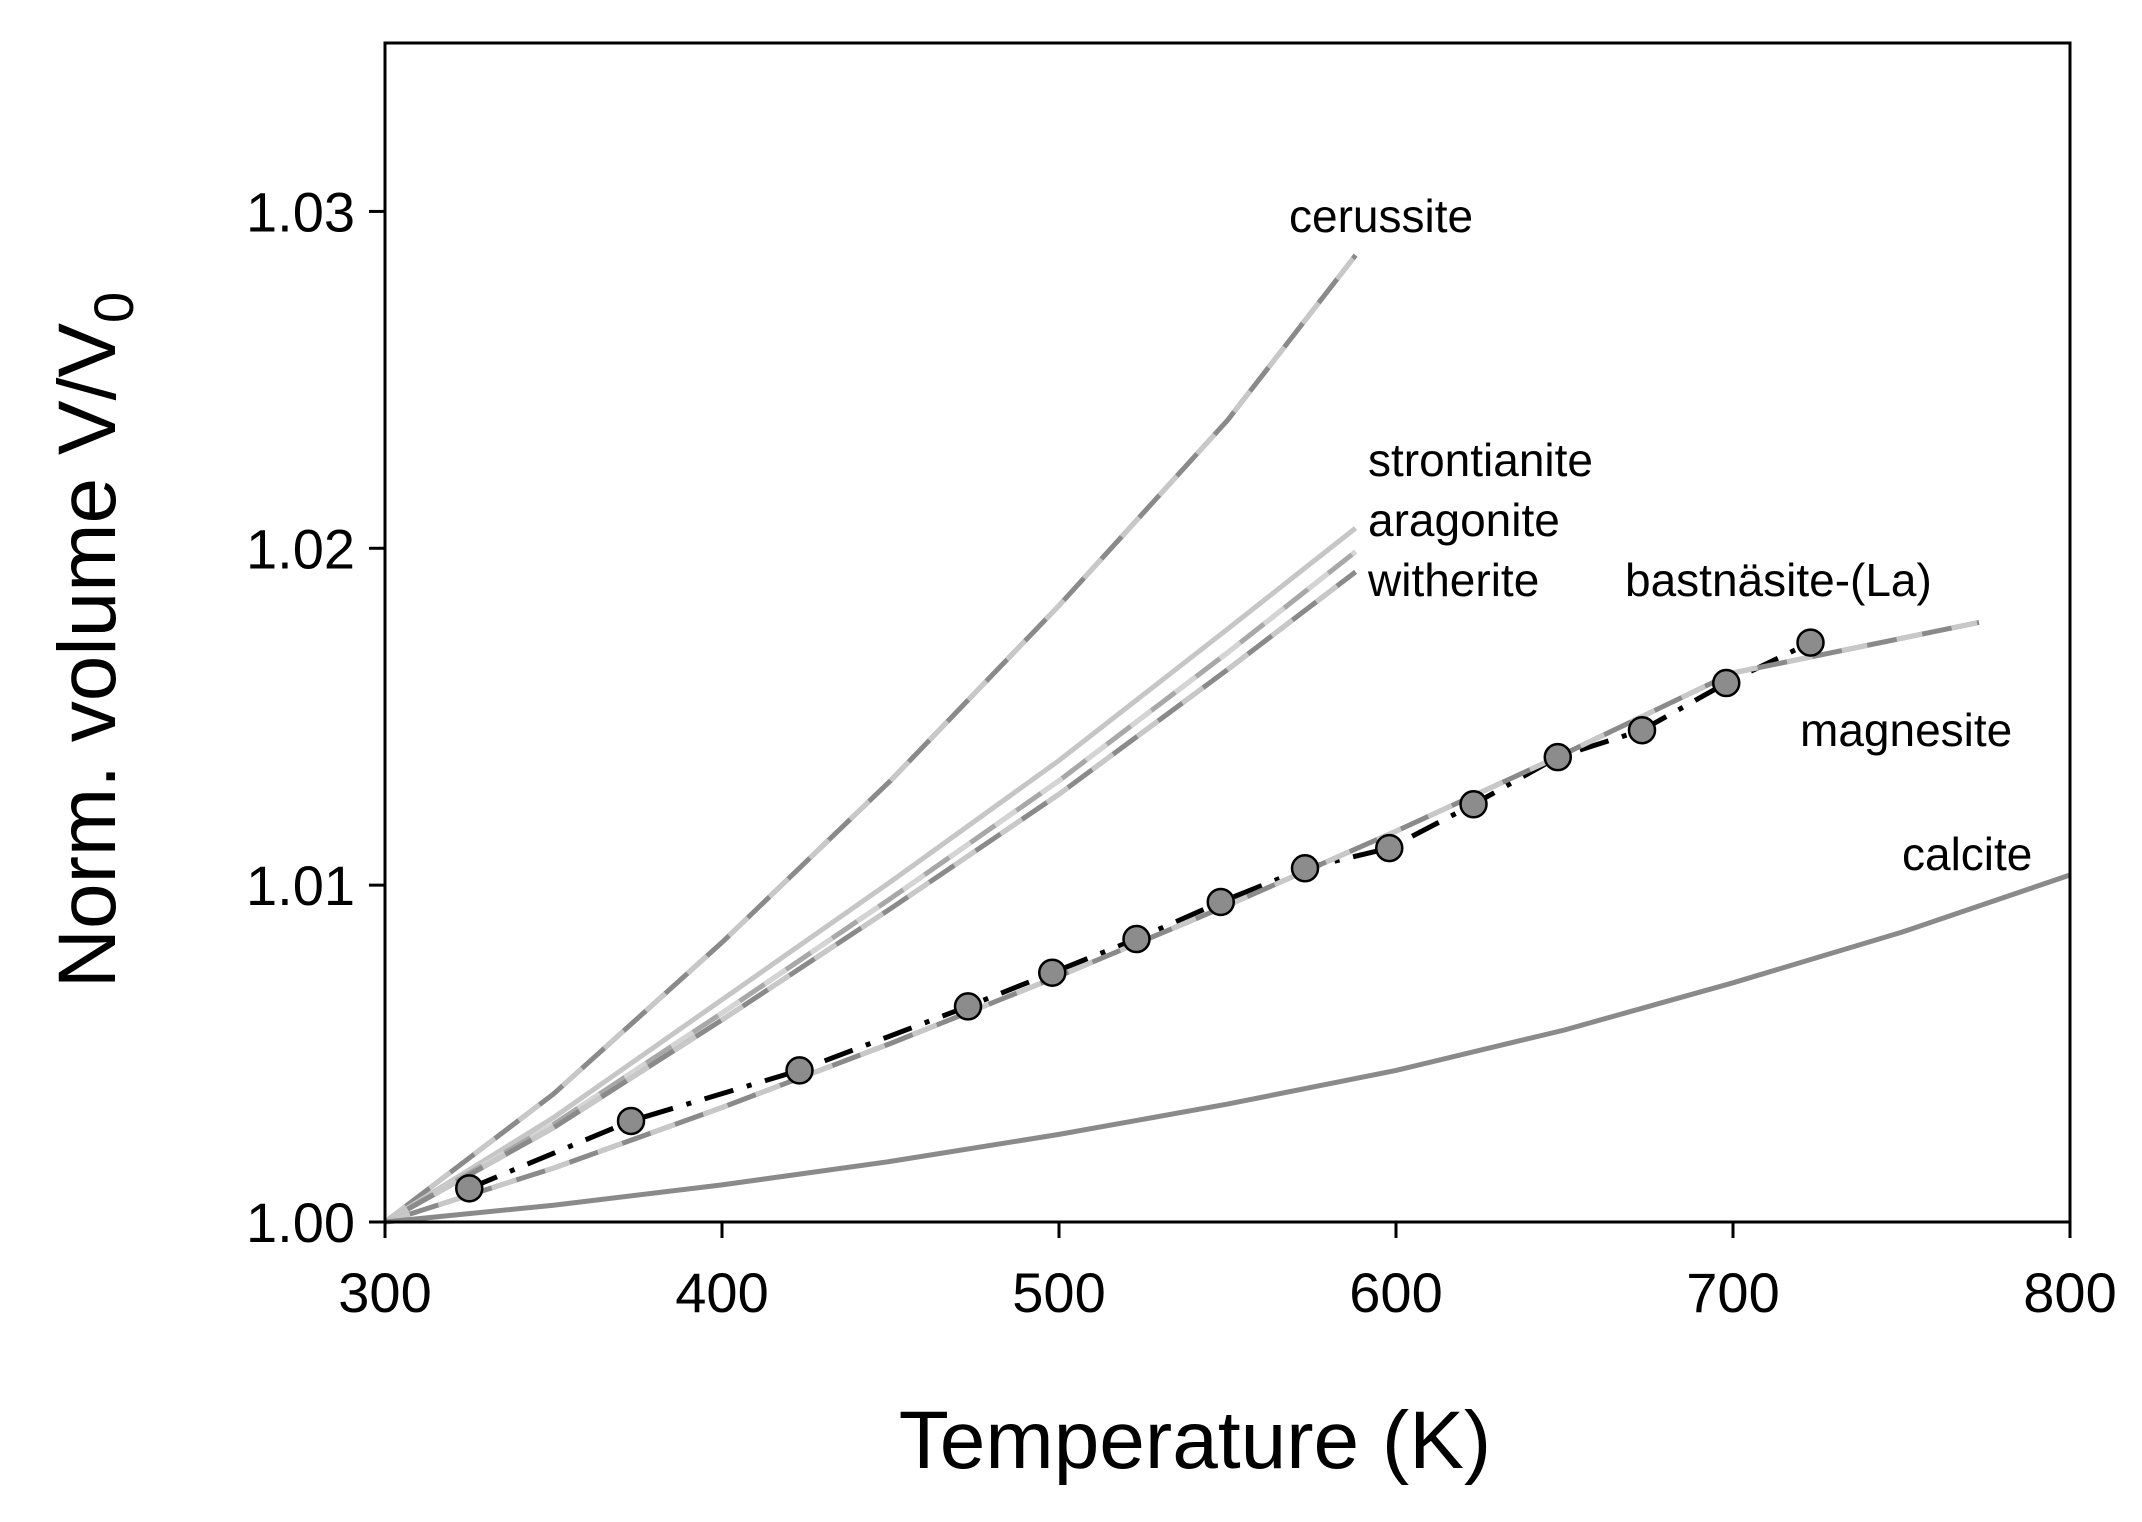  What do you see at coordinates (2069, 1292) in the screenshot?
I see `x-tick-label-800: 800` at bounding box center [2069, 1292].